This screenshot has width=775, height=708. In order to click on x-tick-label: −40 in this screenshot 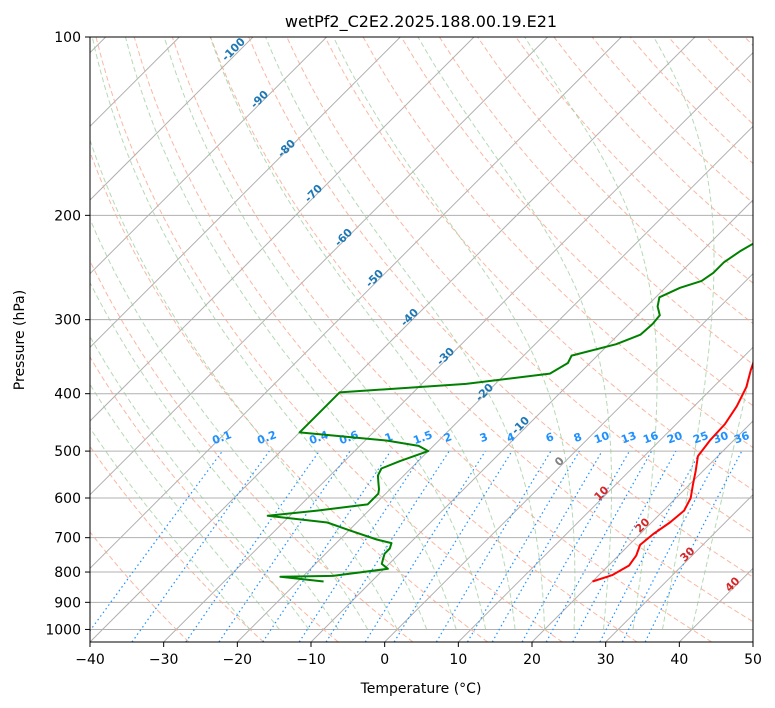, I will do `click(90, 660)`.